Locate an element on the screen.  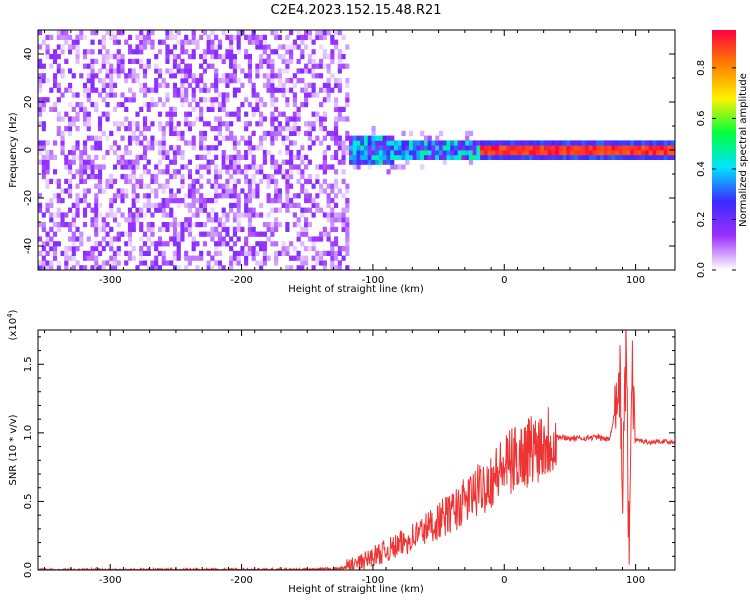
y-tick-label: 0 is located at coordinates (28, 150).